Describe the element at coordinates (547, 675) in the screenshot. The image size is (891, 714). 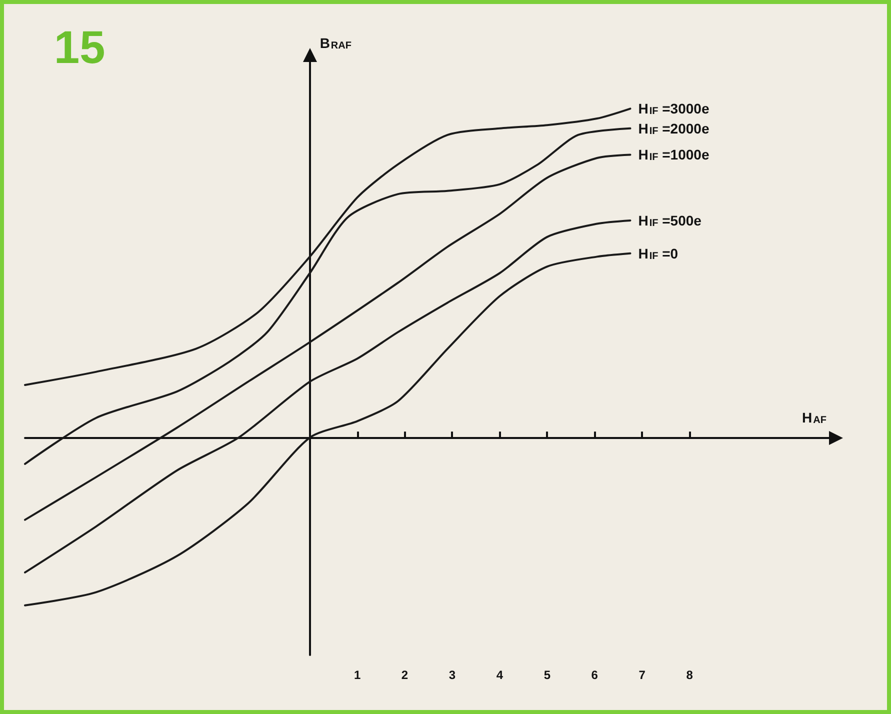
I see `x-tick-label: 5` at that location.